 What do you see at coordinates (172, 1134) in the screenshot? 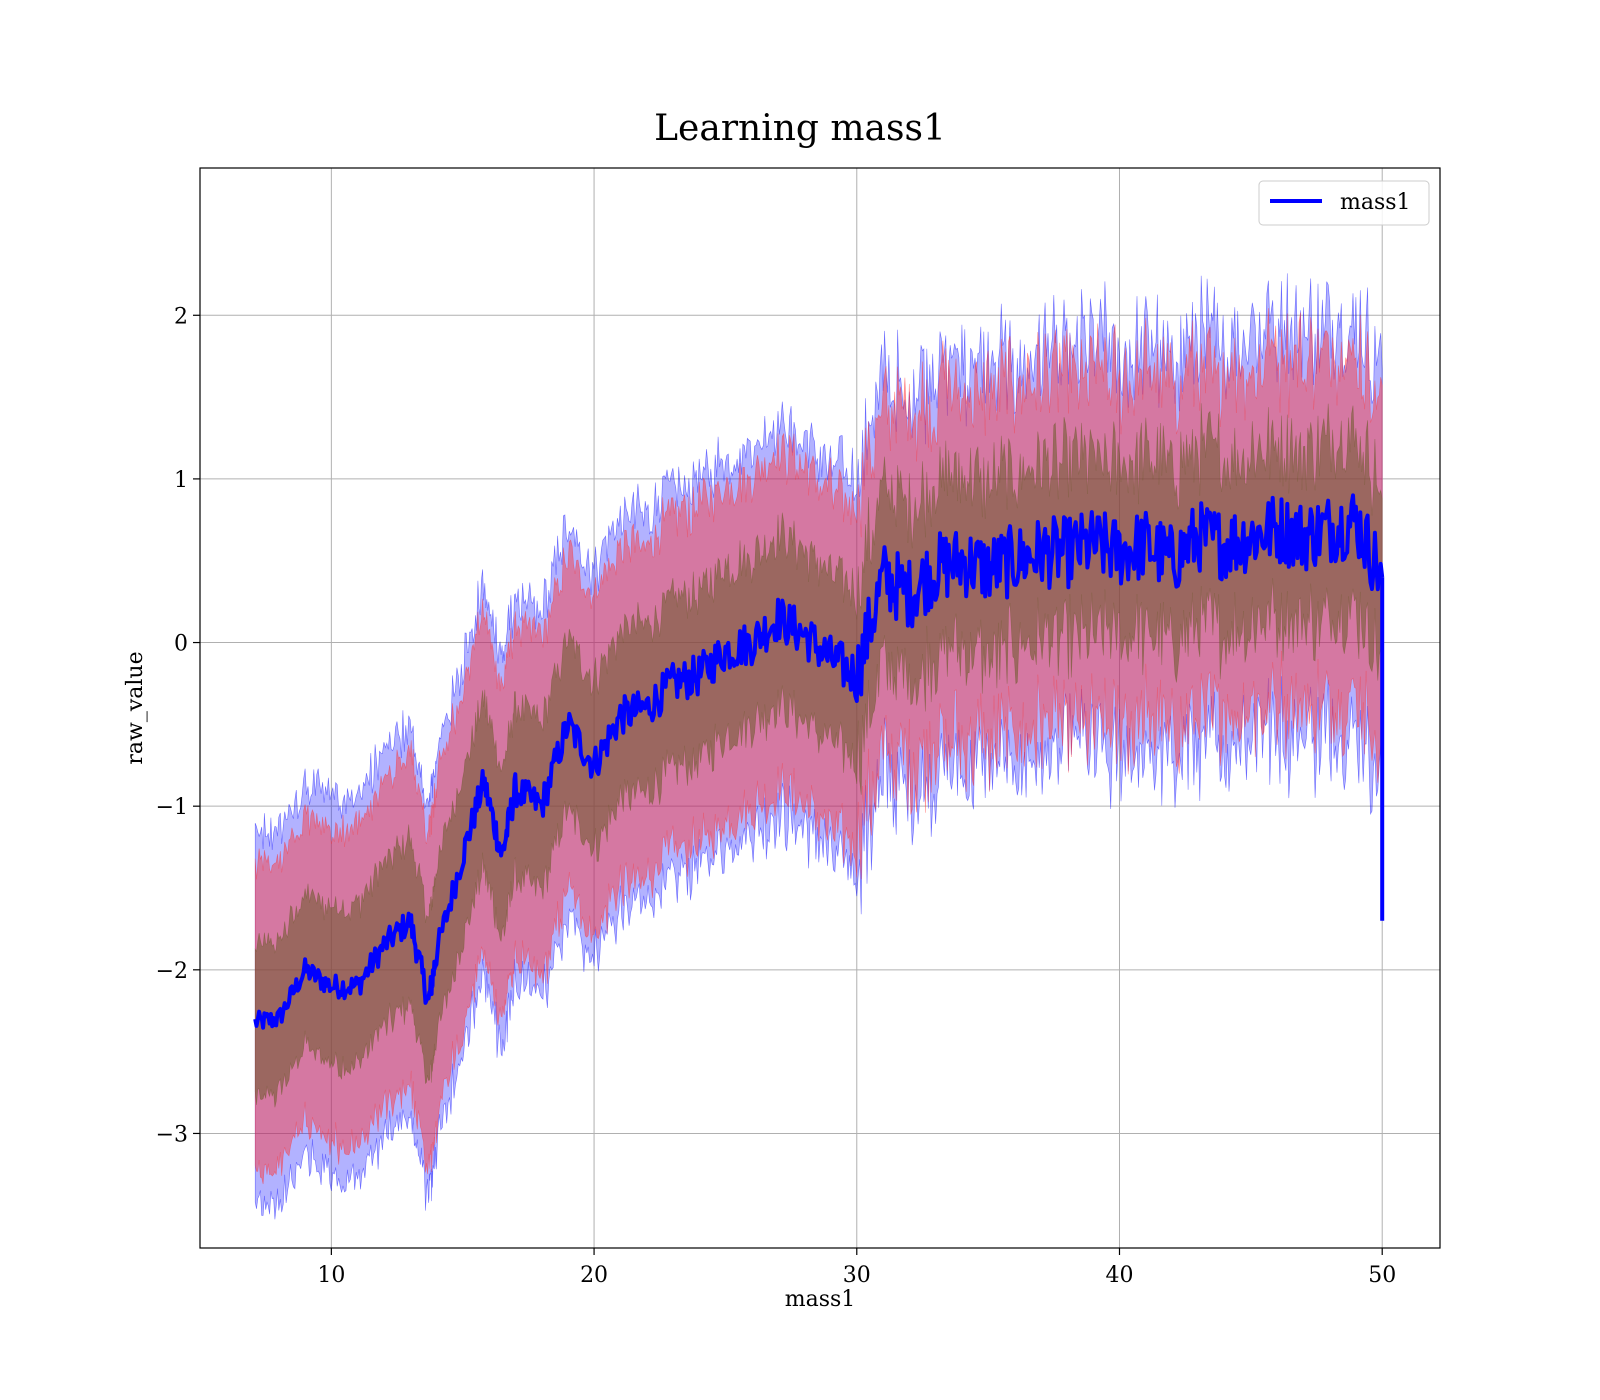
I see `y-tick-label-0: −3` at bounding box center [172, 1134].